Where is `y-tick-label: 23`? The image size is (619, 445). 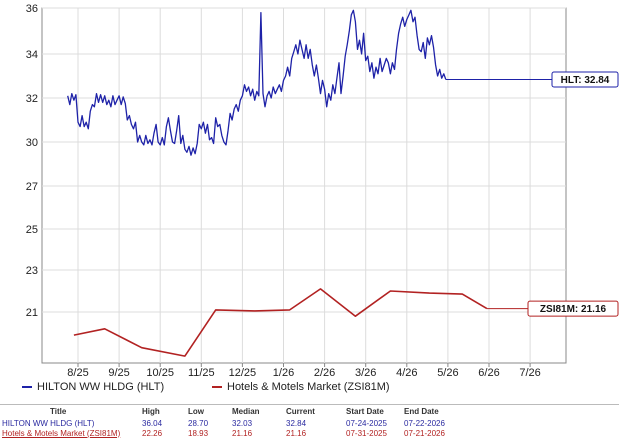
y-tick-label: 23 is located at coordinates (32, 271).